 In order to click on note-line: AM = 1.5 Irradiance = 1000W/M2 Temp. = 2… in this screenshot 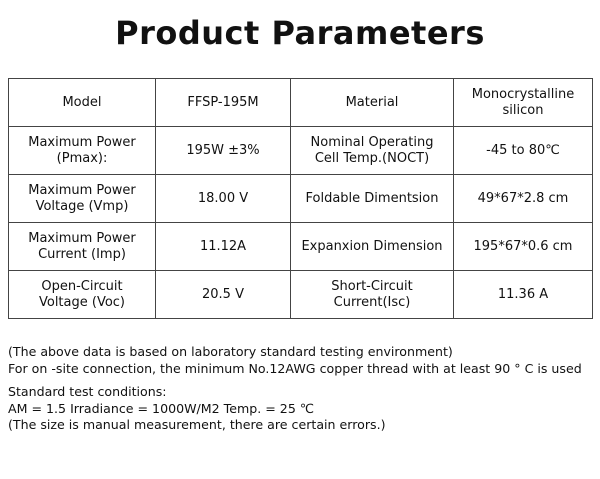, I will do `click(161, 408)`.